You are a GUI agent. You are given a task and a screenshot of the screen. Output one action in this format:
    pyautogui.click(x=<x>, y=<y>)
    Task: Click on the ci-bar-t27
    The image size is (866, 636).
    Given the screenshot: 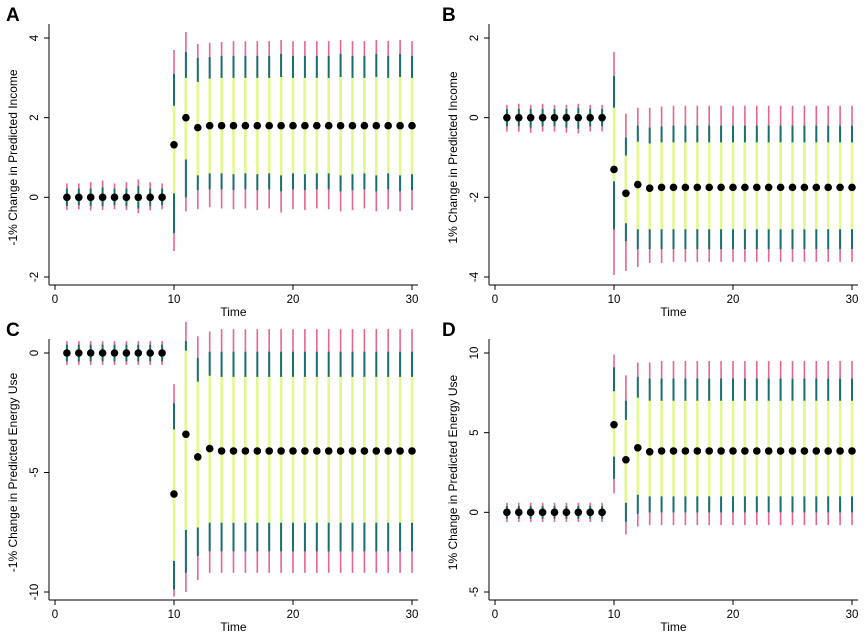 What is the action you would take?
    pyautogui.click(x=816, y=443)
    